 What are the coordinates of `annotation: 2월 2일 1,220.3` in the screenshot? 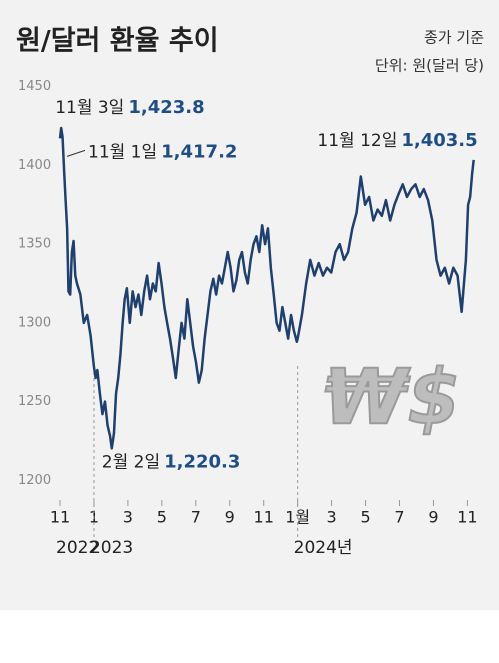 It's located at (171, 461).